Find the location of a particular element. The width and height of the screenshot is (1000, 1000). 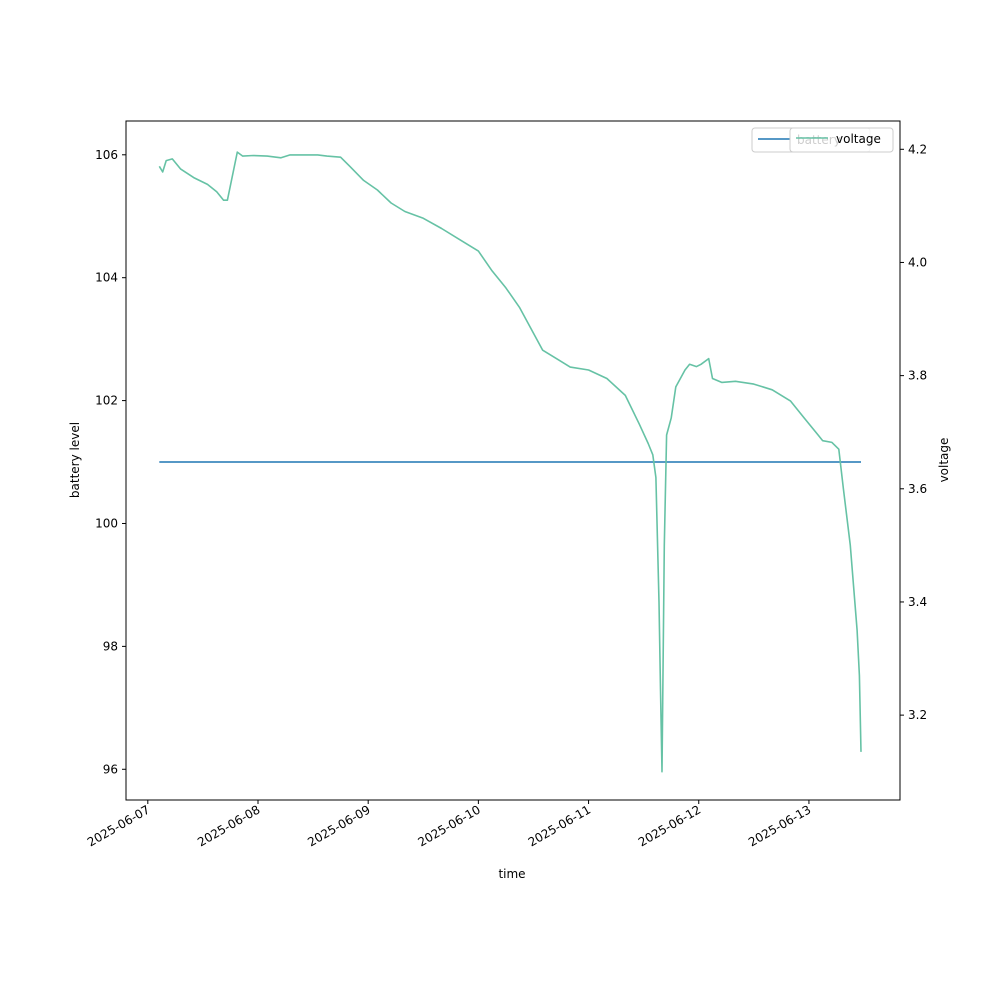

legend-label-voltage: voltage is located at coordinates (858, 139).